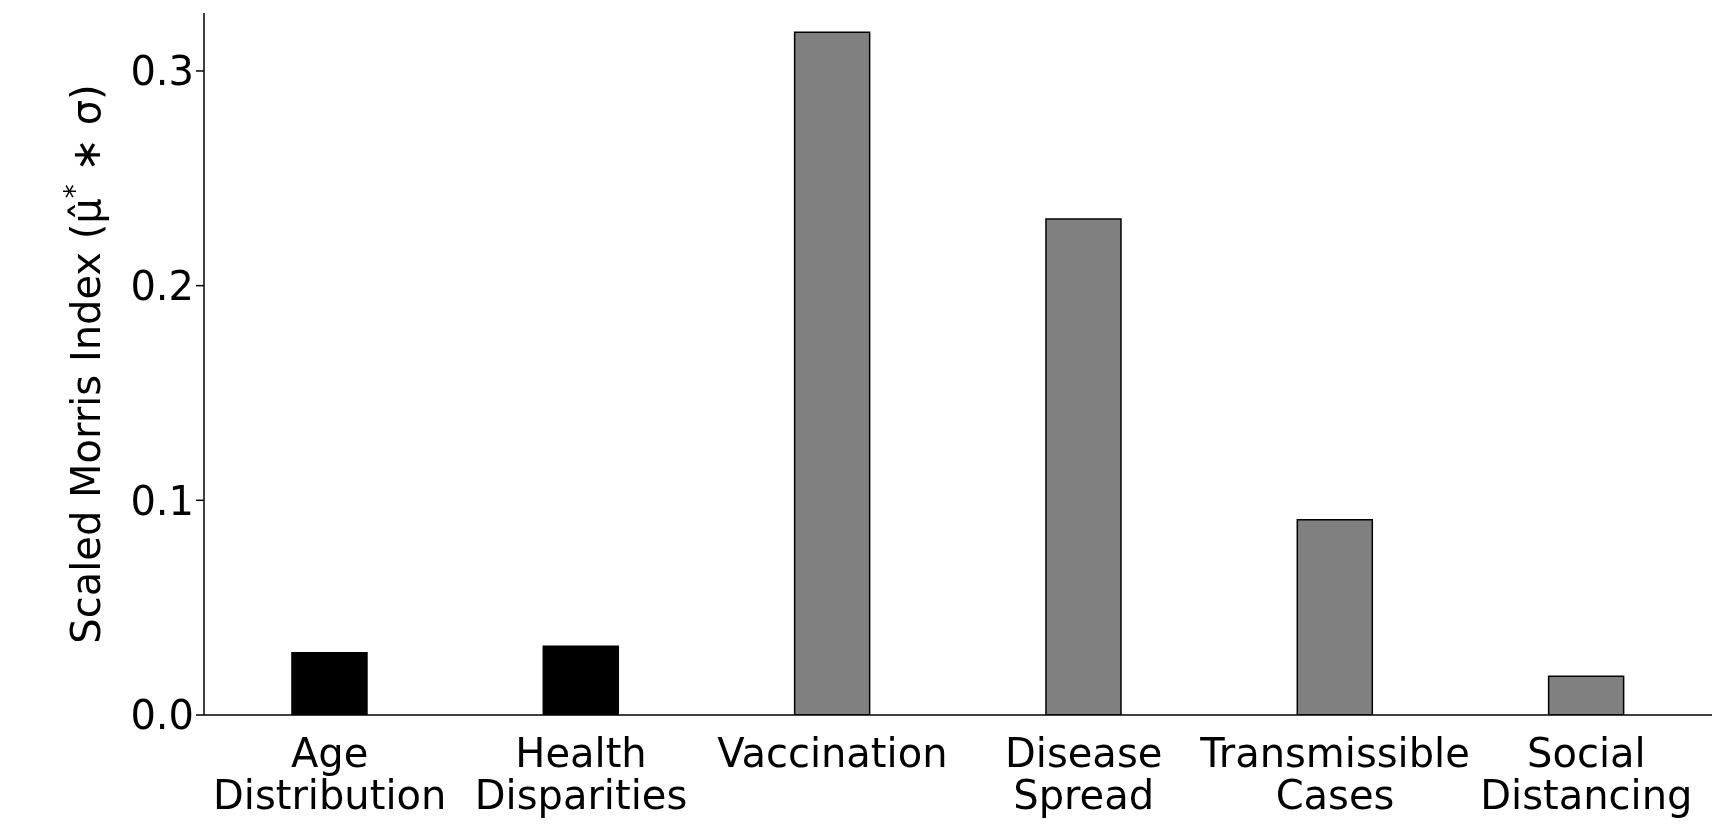  Describe the element at coordinates (581, 774) in the screenshot. I see `x-tick-label: Health Disparities` at that location.